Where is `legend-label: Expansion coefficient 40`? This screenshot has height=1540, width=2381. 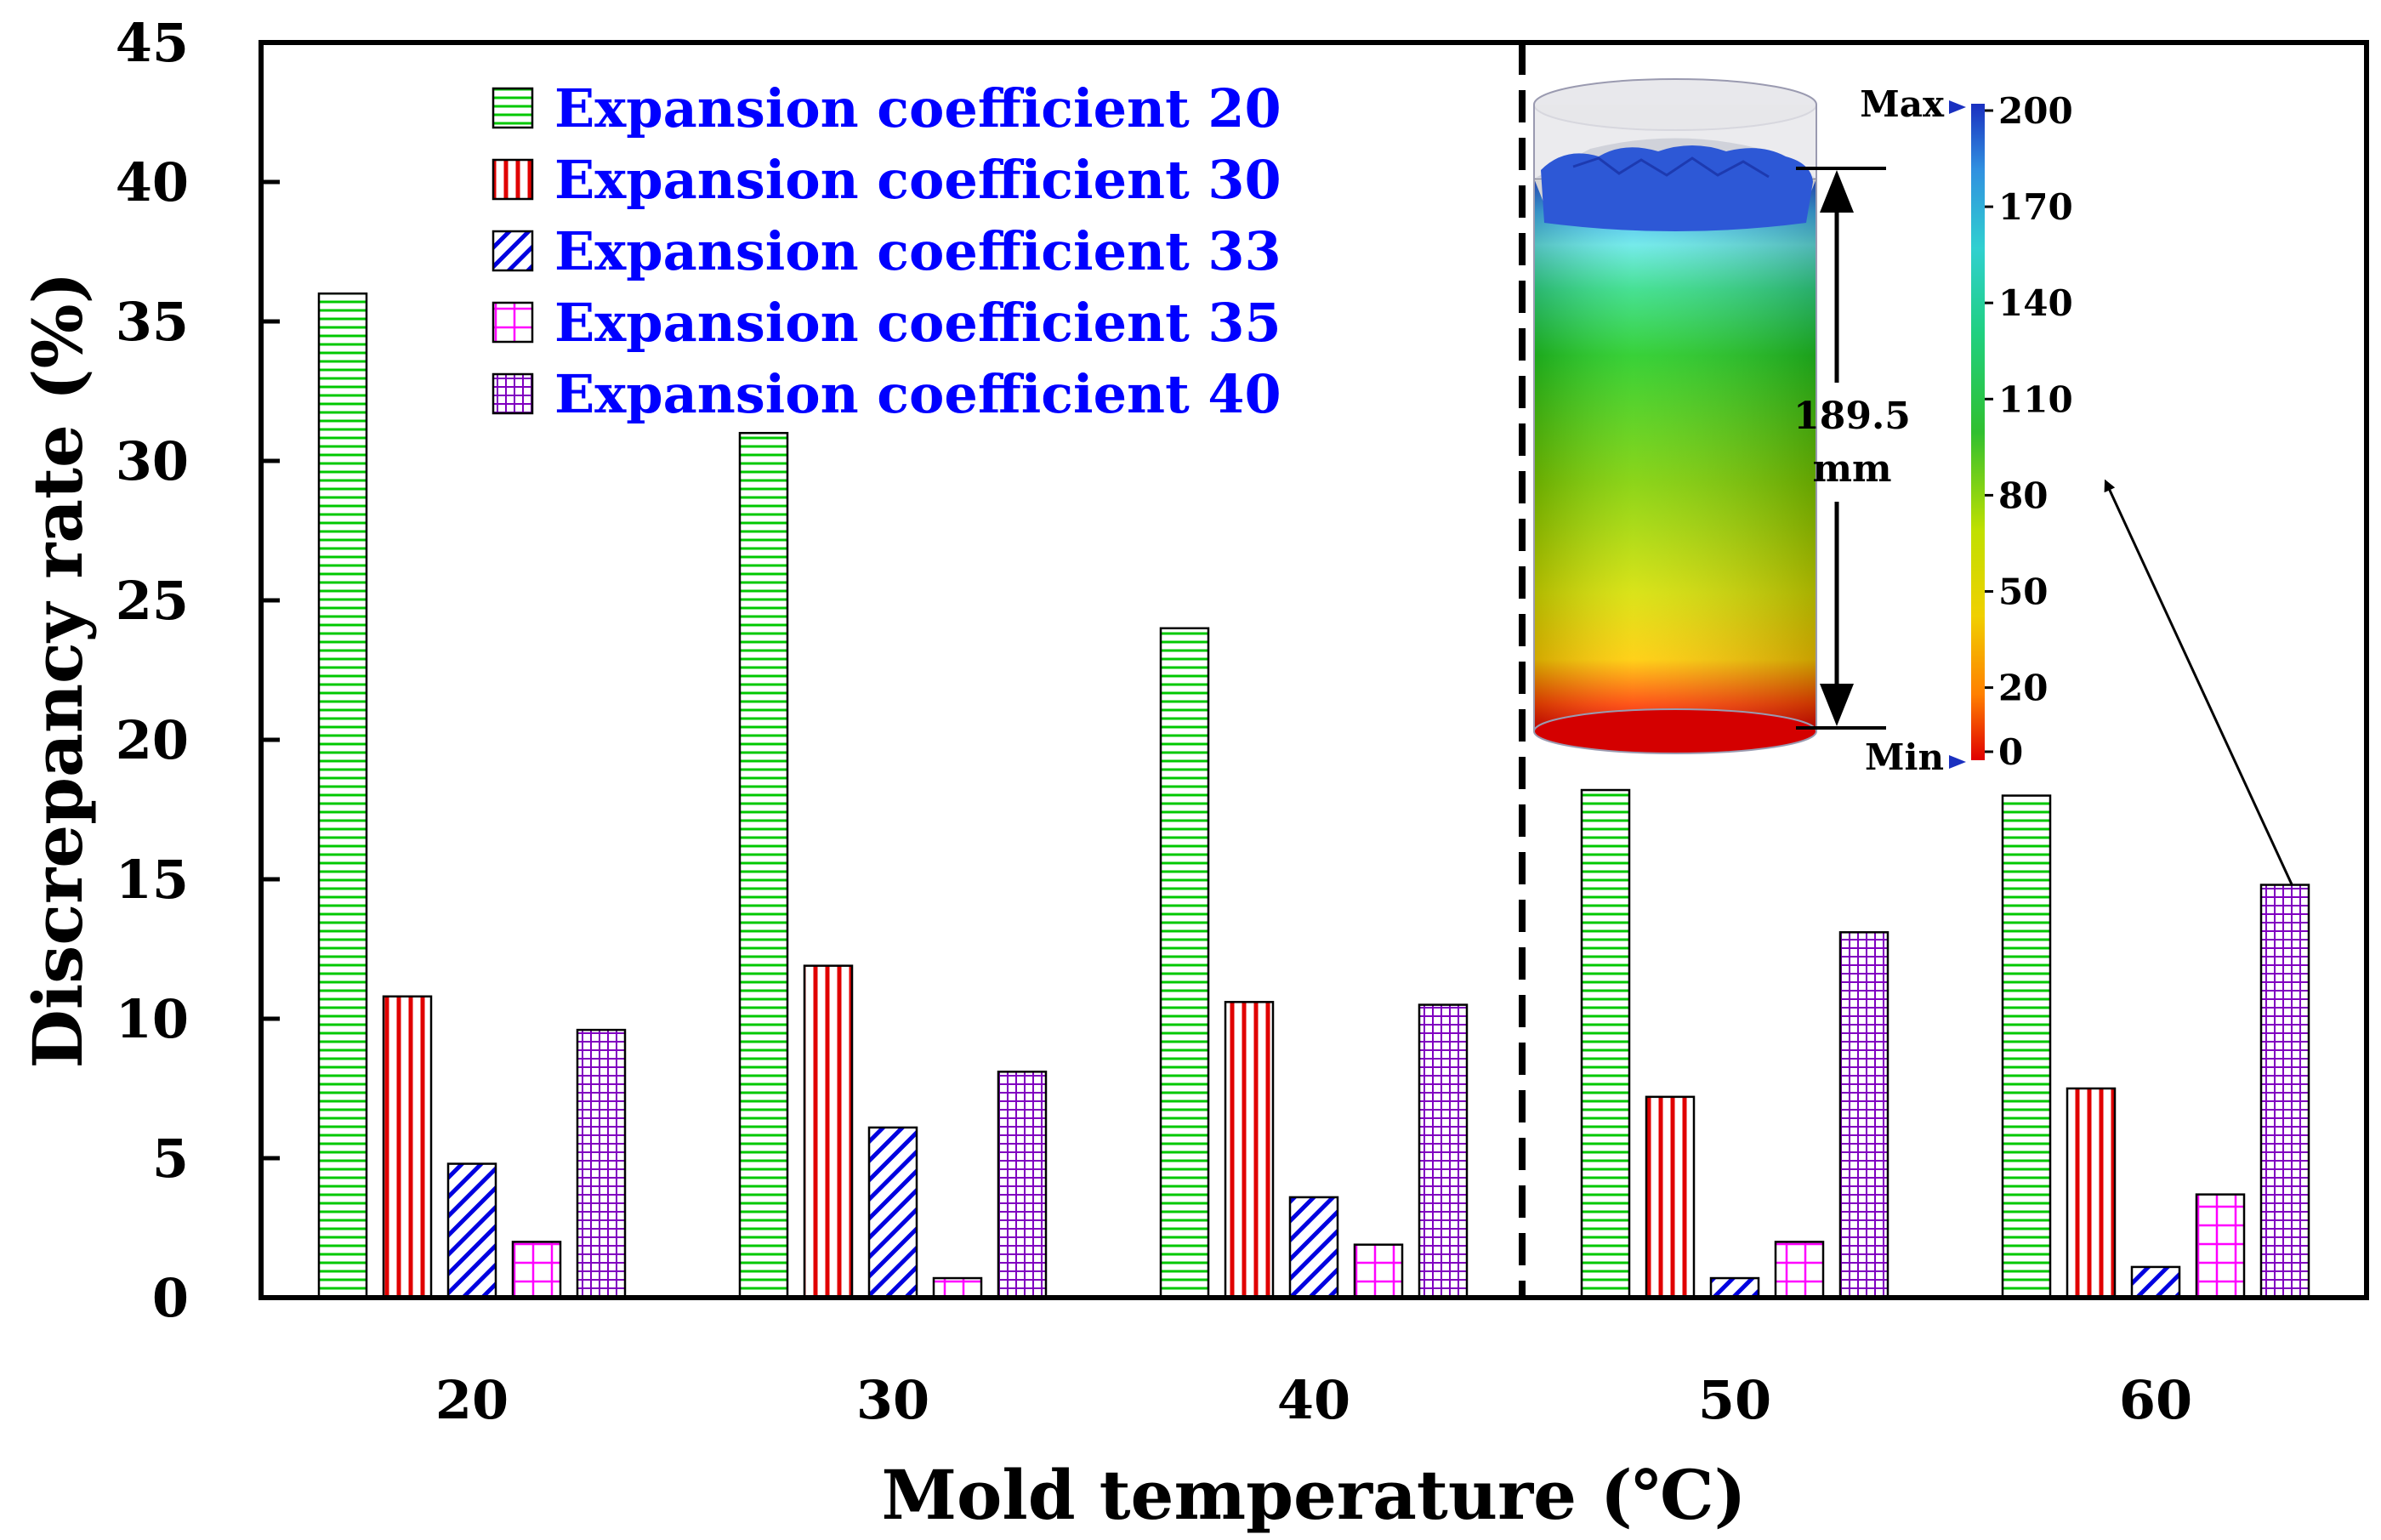 legend-label: Expansion coefficient 40 is located at coordinates (917, 394).